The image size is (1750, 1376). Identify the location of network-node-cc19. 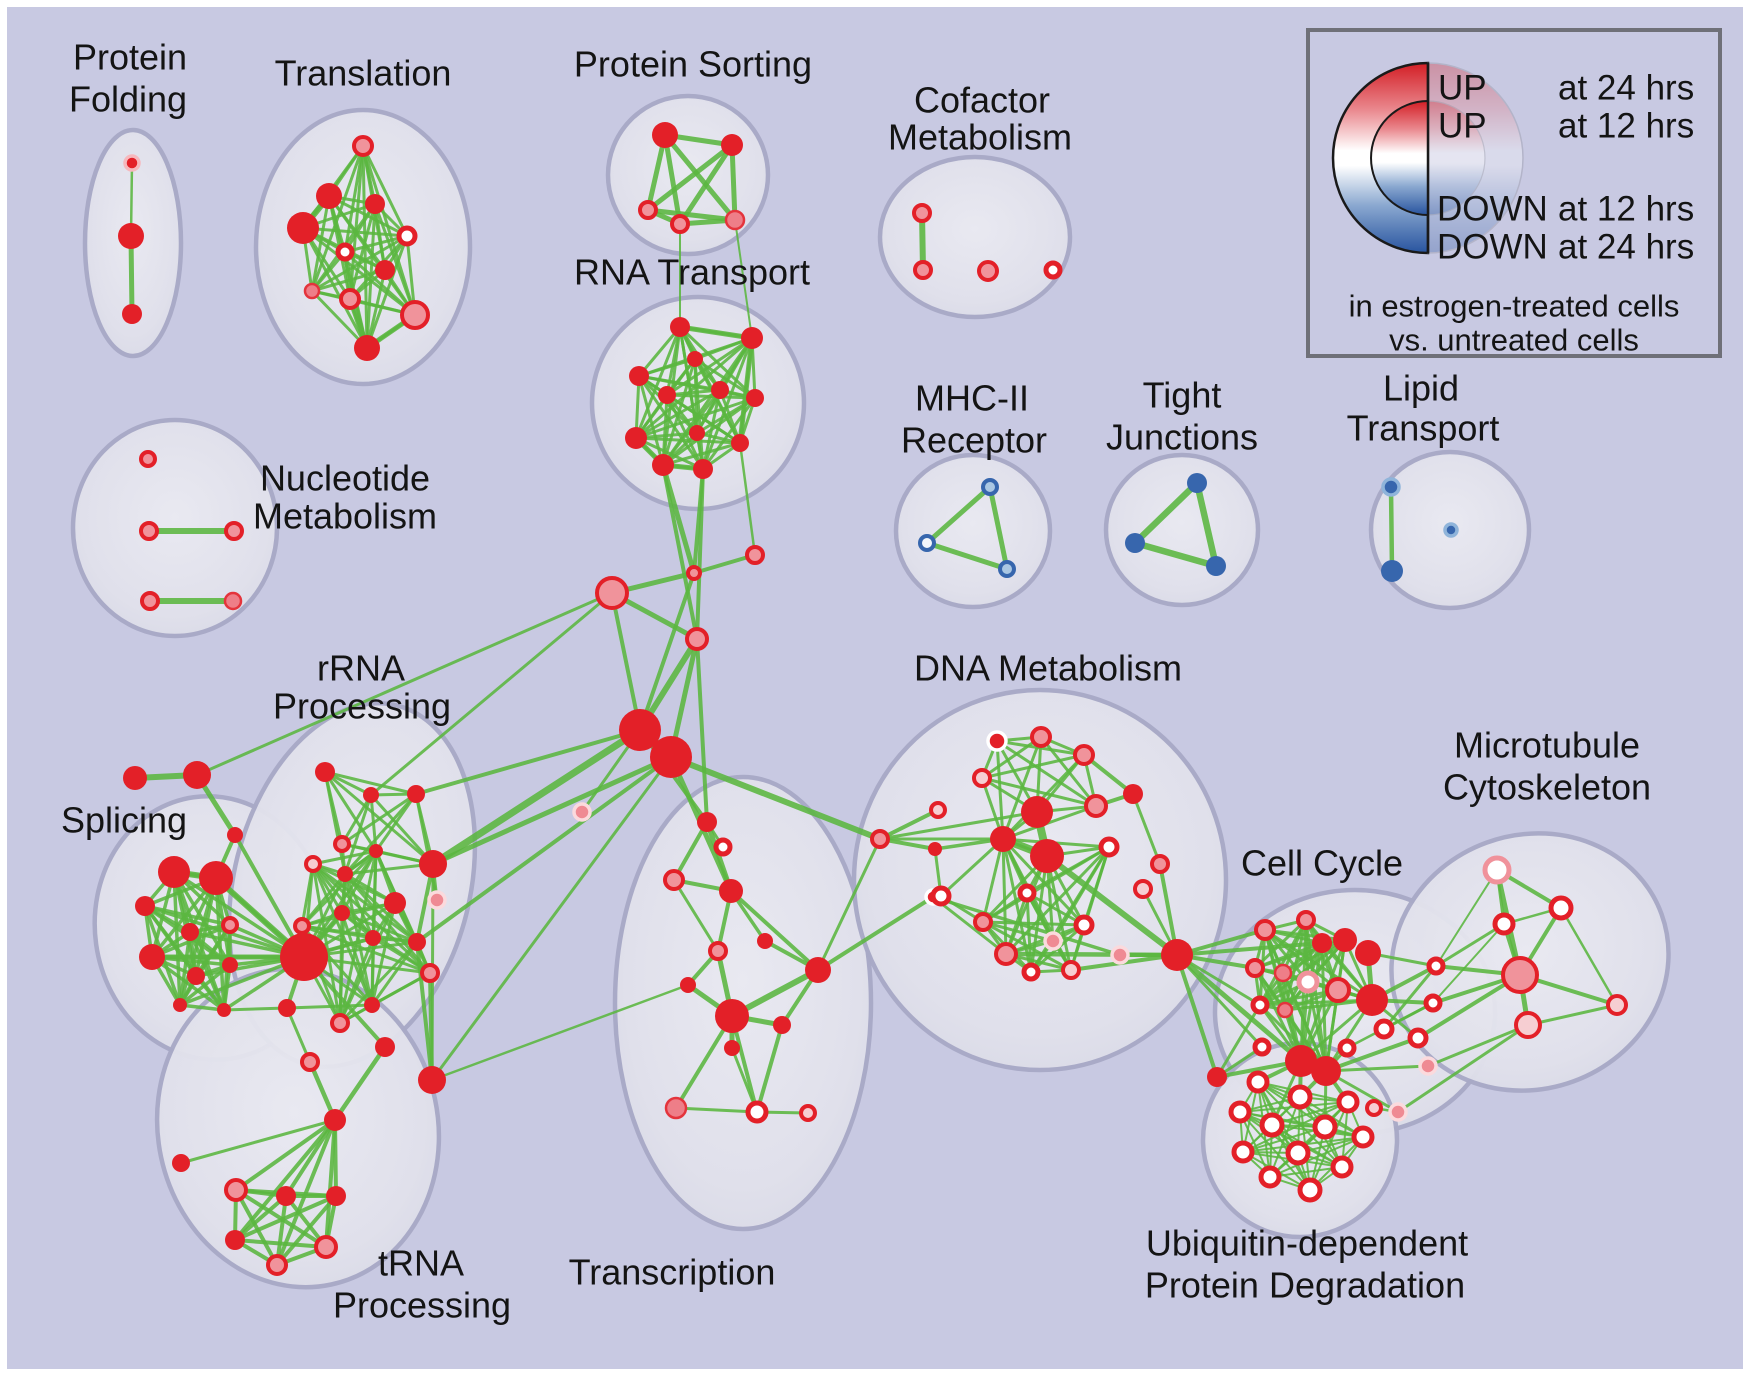
(1347, 1048).